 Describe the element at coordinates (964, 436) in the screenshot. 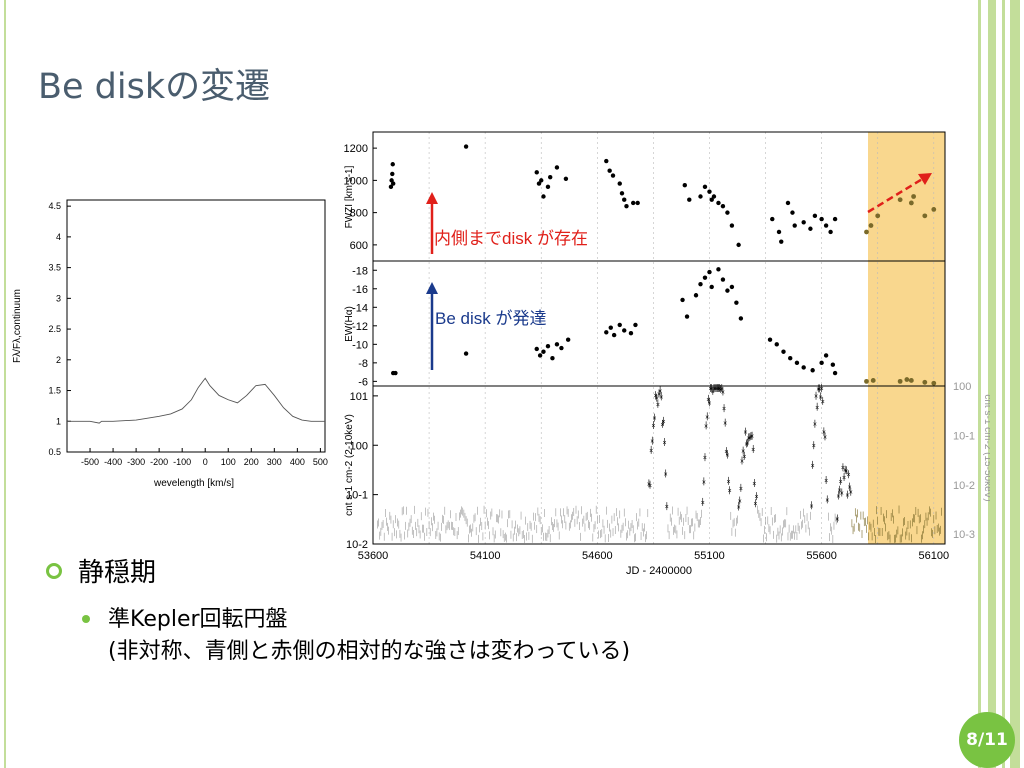

I see `xray-y2-tick-label: 10-1` at that location.